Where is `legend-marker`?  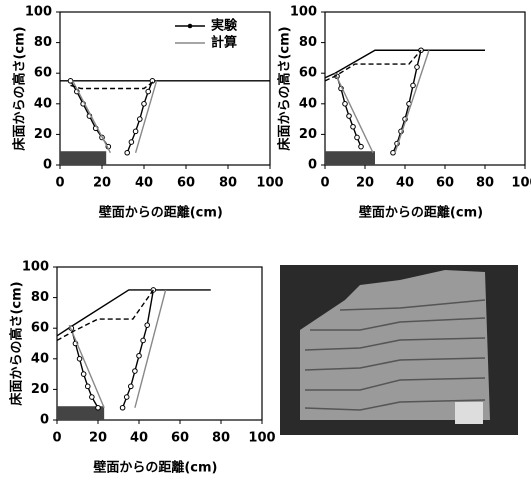
legend-marker is located at coordinates (190, 26).